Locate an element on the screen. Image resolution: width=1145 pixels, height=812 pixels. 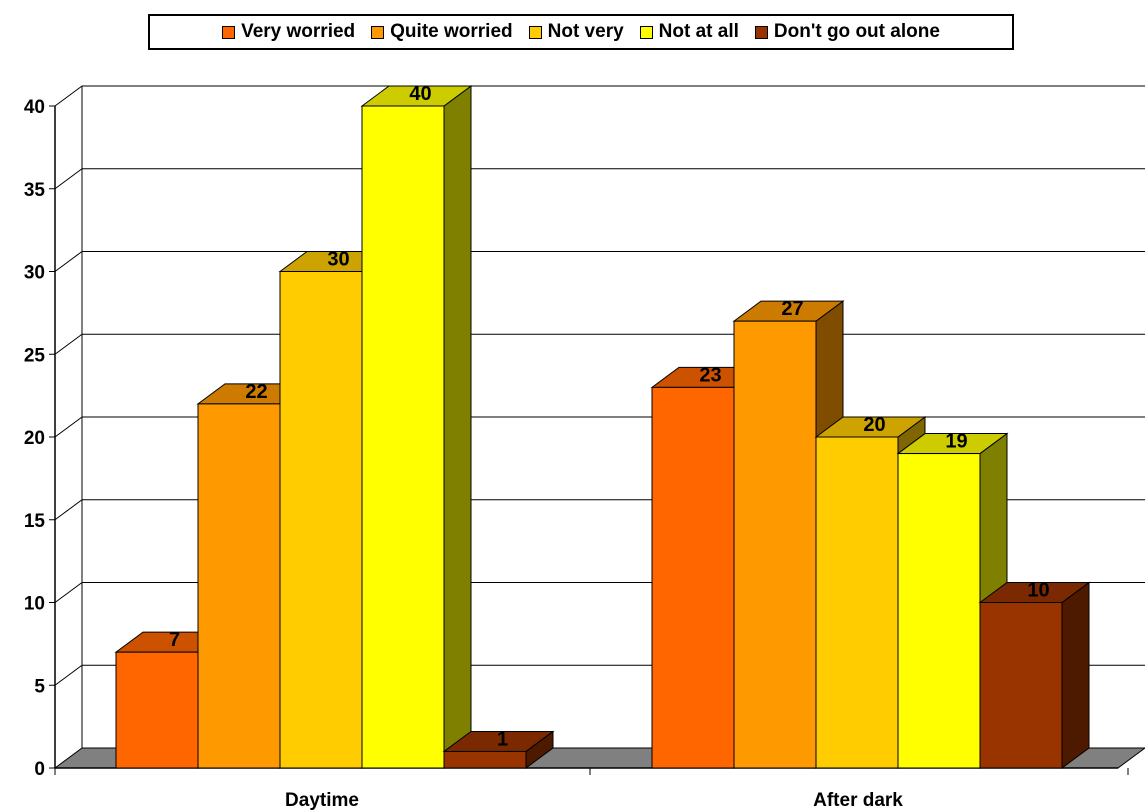
legend-item-don-t-go-out-alone: Don't go out alone is located at coordinates (847, 32).